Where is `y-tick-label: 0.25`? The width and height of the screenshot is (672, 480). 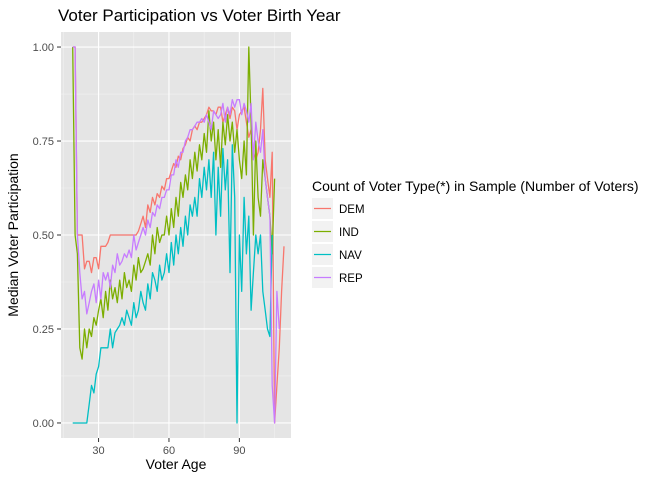
y-tick-label: 0.25 is located at coordinates (43, 330).